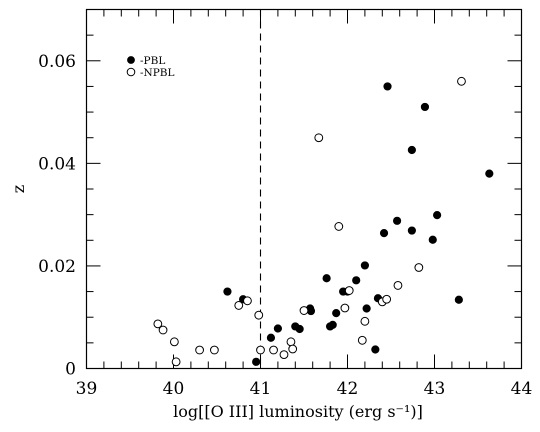 The width and height of the screenshot is (540, 432). Describe the element at coordinates (157, 73) in the screenshot. I see `legend-label-npbl: -NPBL` at that location.